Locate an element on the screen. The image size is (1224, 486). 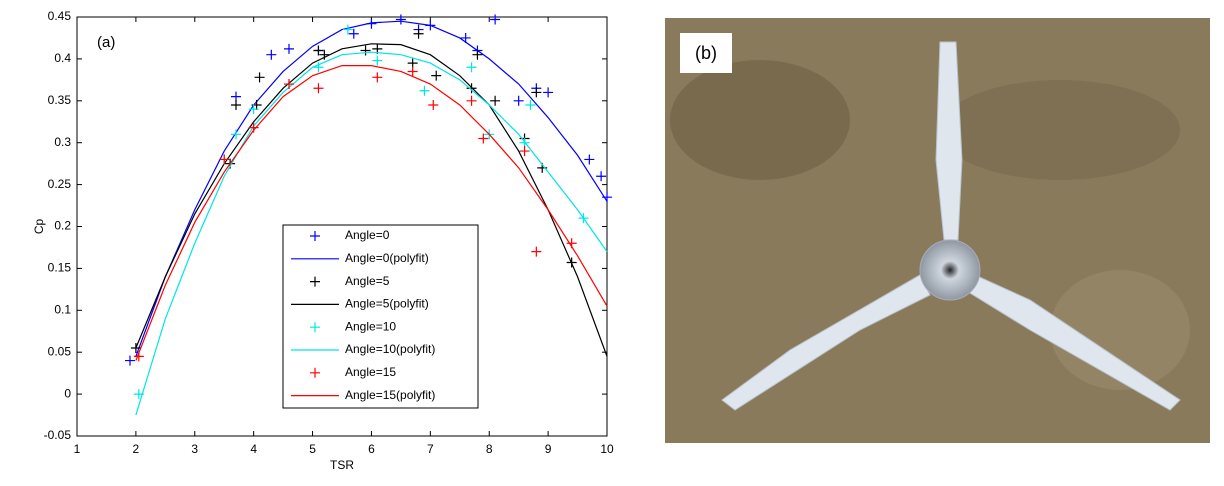
y-tick-label: 0.4 is located at coordinates (62, 58).